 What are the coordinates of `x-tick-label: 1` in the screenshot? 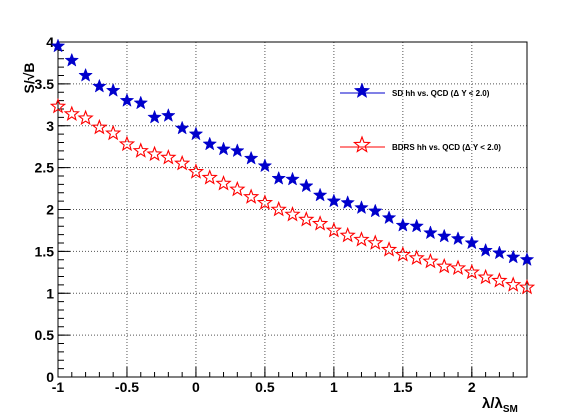 It's located at (334, 387).